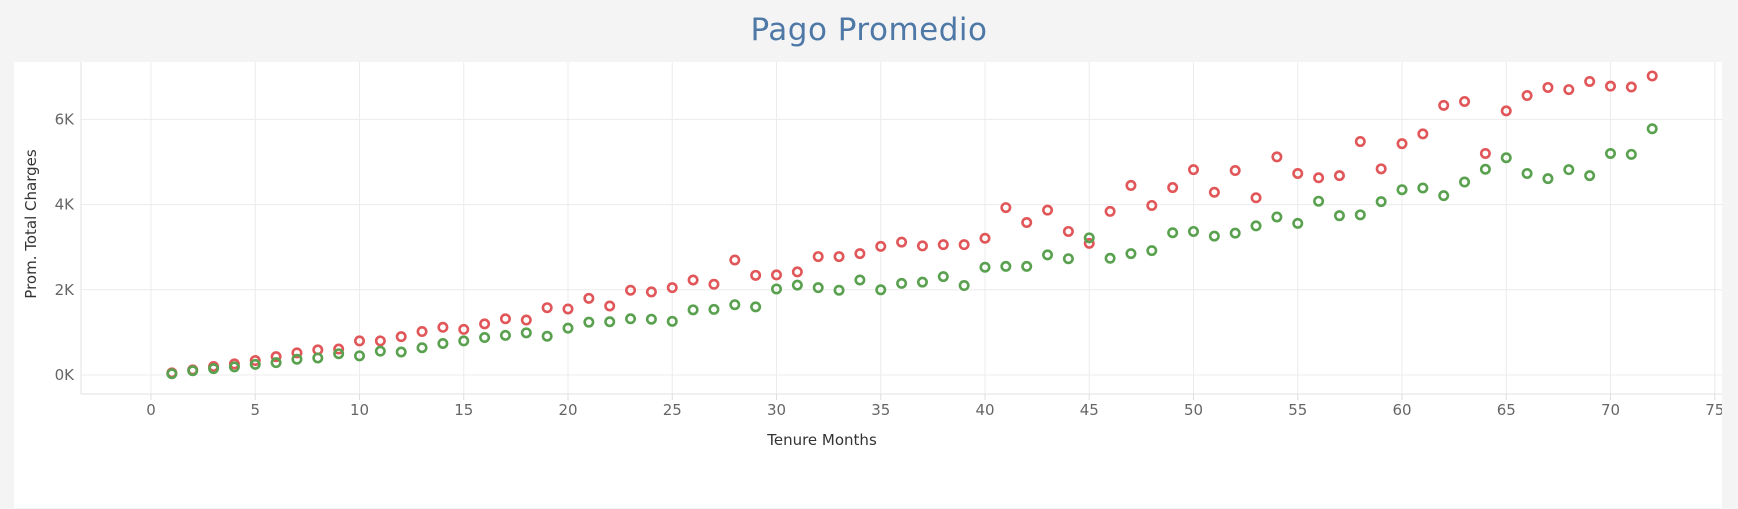 This screenshot has width=1738, height=509. Describe the element at coordinates (31, 224) in the screenshot. I see `y-axis-title: Prom. Total Charges` at that location.